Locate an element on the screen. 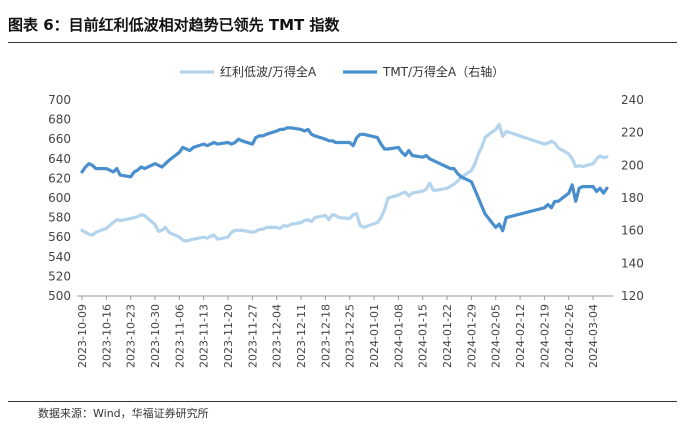 The width and height of the screenshot is (685, 431). y-left-tick-label: 580 is located at coordinates (59, 218).